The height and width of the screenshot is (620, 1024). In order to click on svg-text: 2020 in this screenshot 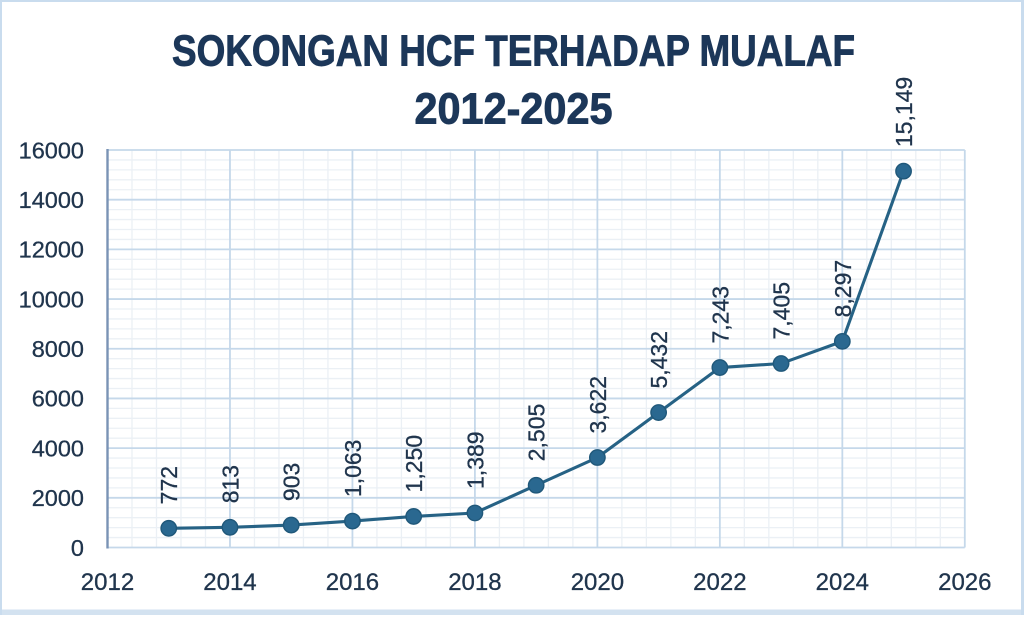, I will do `click(597, 582)`.